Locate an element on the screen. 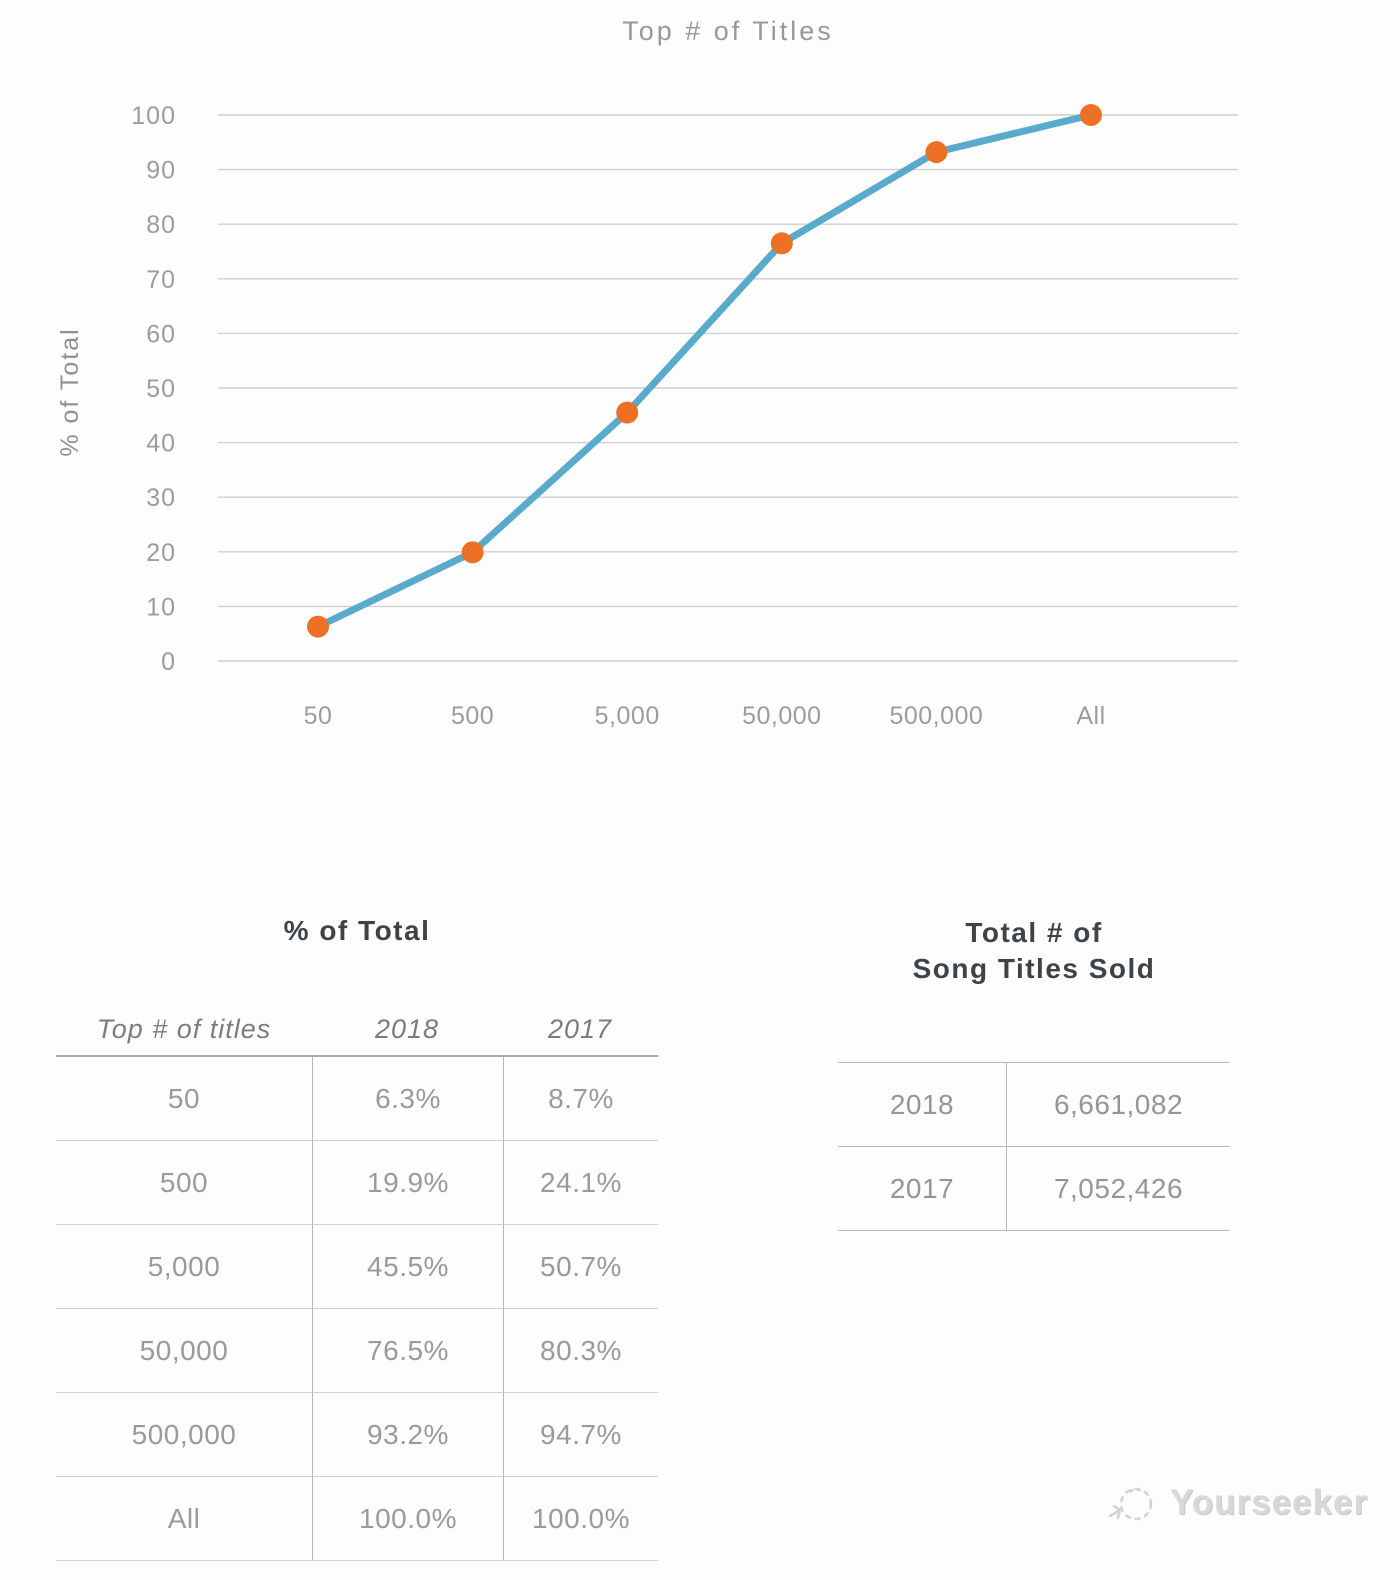  table-cell: 8.7% is located at coordinates (580, 1098).